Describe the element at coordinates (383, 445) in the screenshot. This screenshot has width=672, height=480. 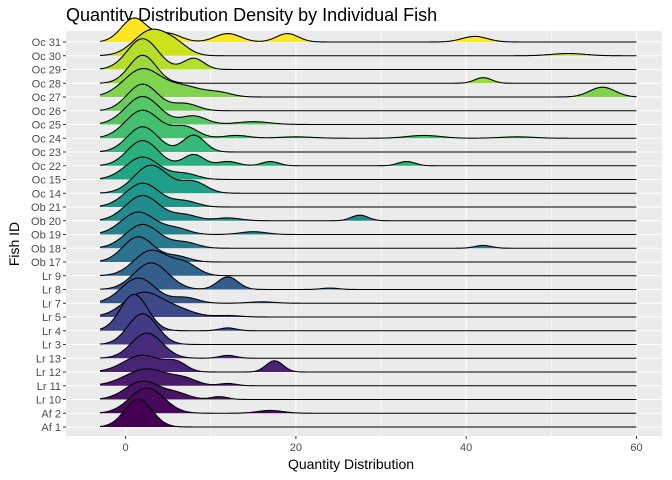
I see `x-axis-ticks: 0 20 40 60` at that location.